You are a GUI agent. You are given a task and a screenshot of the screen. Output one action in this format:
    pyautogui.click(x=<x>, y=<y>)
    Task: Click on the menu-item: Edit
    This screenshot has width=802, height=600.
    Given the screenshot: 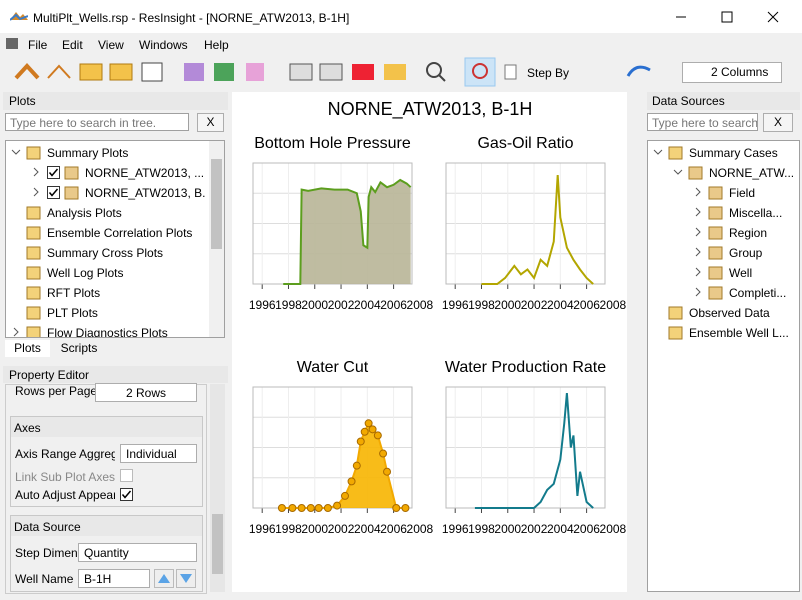 What is the action you would take?
    pyautogui.click(x=72, y=45)
    